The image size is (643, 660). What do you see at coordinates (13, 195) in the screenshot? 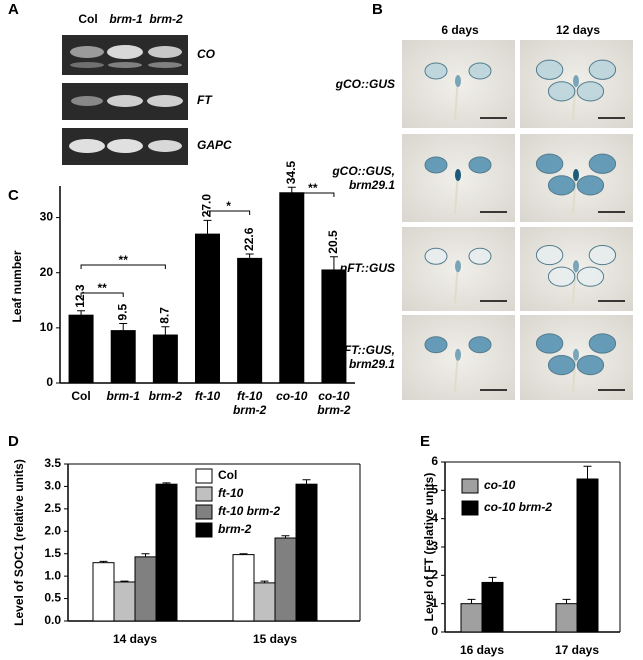
I see `panel-label: C` at bounding box center [13, 195].